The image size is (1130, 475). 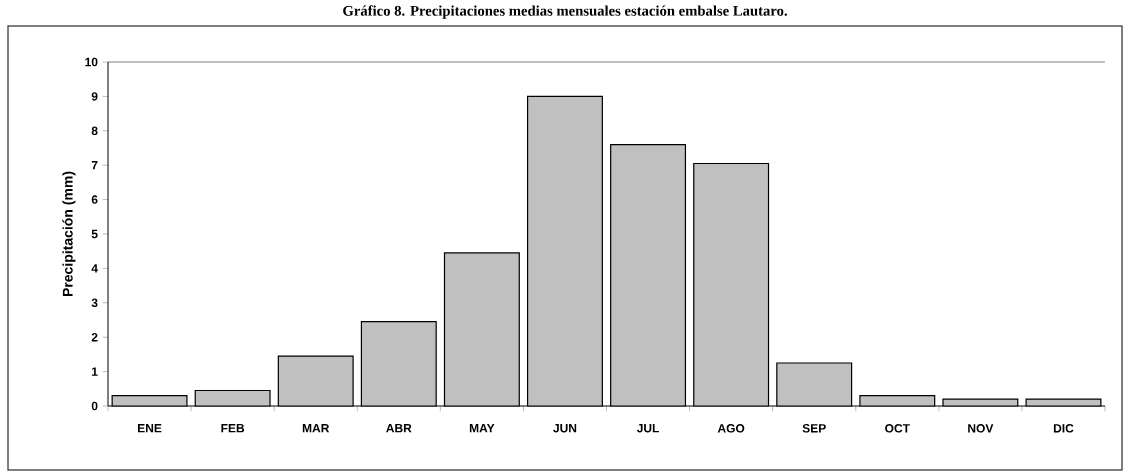 What do you see at coordinates (95, 371) in the screenshot?
I see `y-tick-label: 1` at bounding box center [95, 371].